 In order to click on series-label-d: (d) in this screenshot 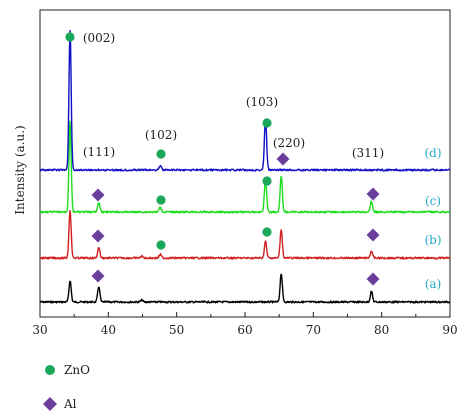, I will do `click(432, 153)`.